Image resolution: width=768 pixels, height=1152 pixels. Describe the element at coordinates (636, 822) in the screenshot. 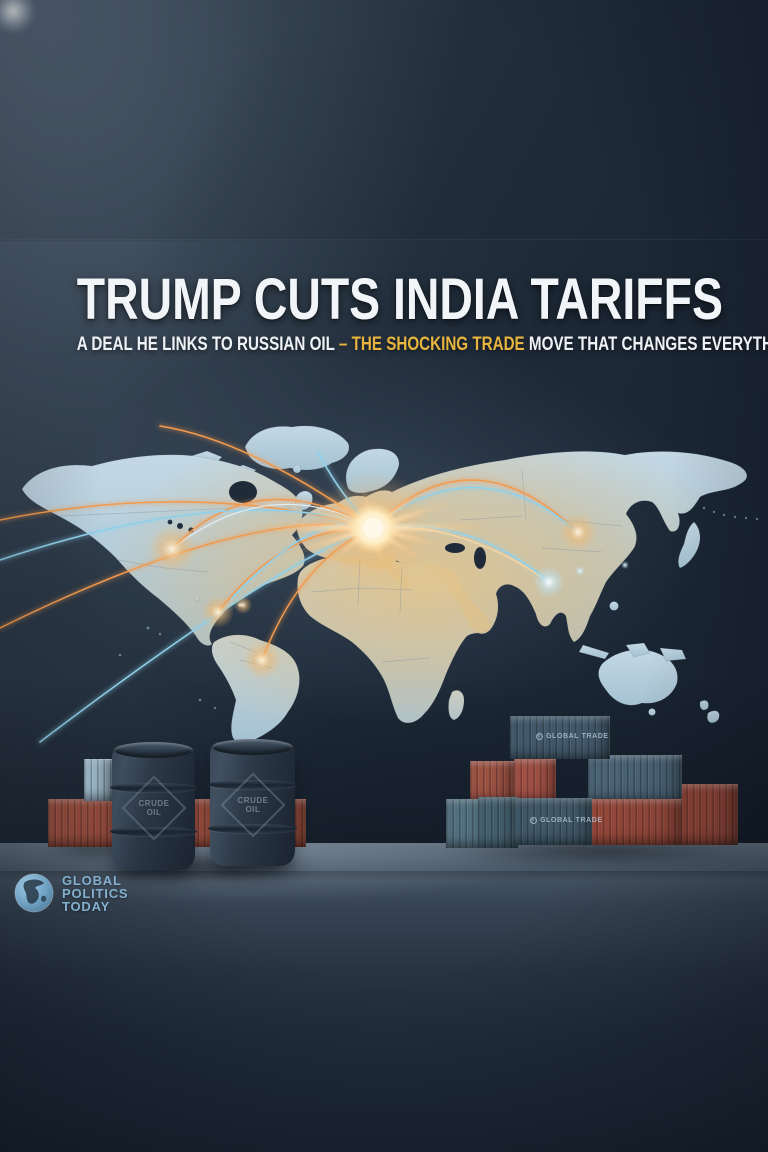

I see `container-red-bottom-right` at that location.